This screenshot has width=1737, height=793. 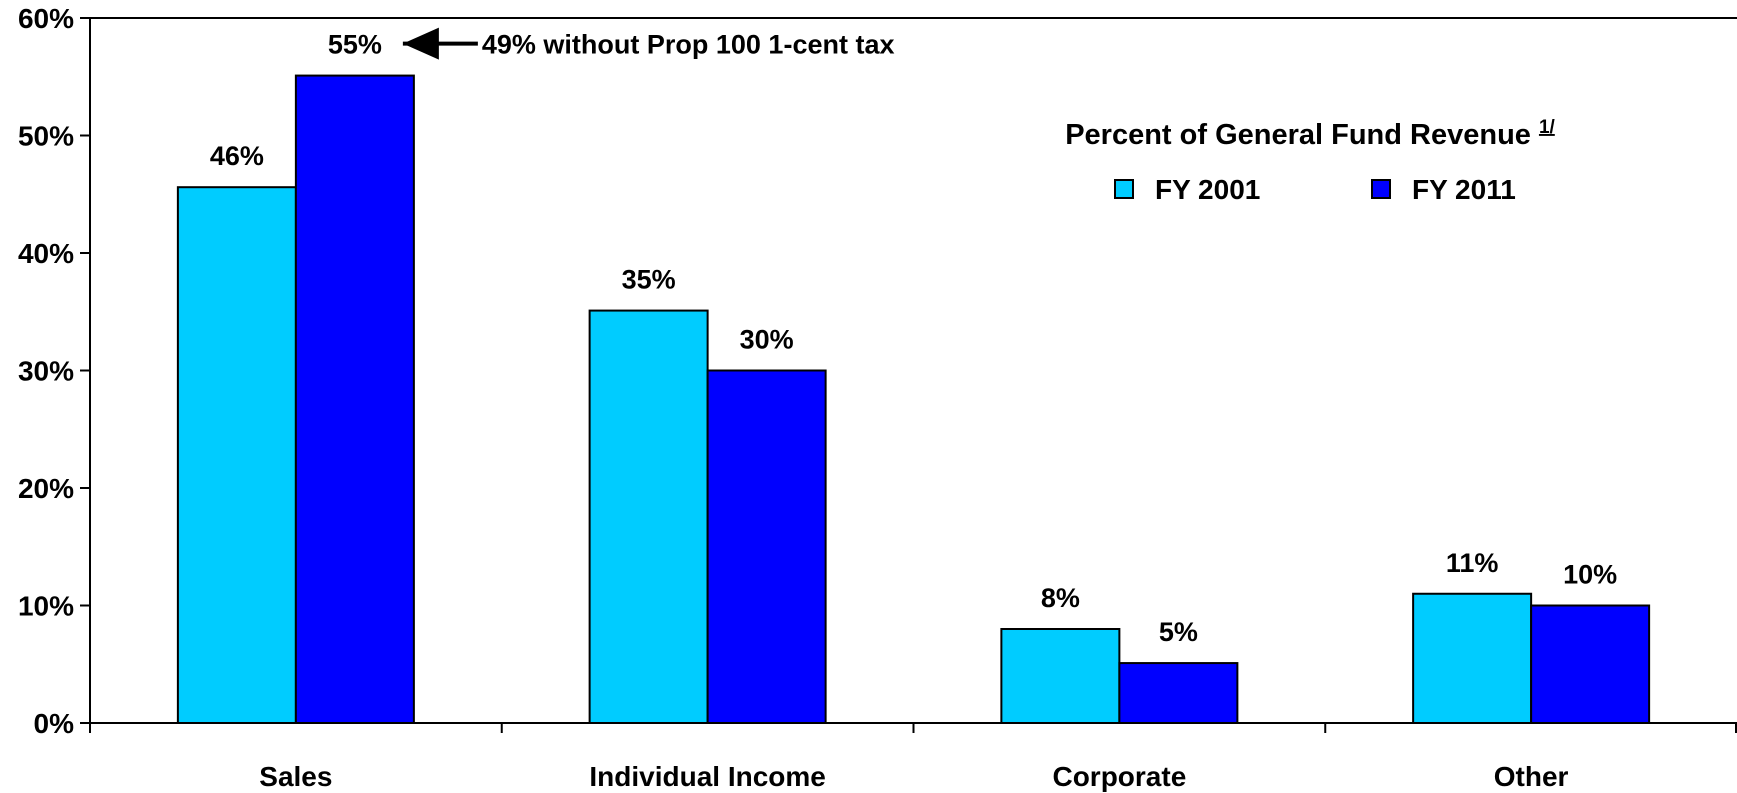 I want to click on y-tick-label: 40%, so click(x=46, y=253).